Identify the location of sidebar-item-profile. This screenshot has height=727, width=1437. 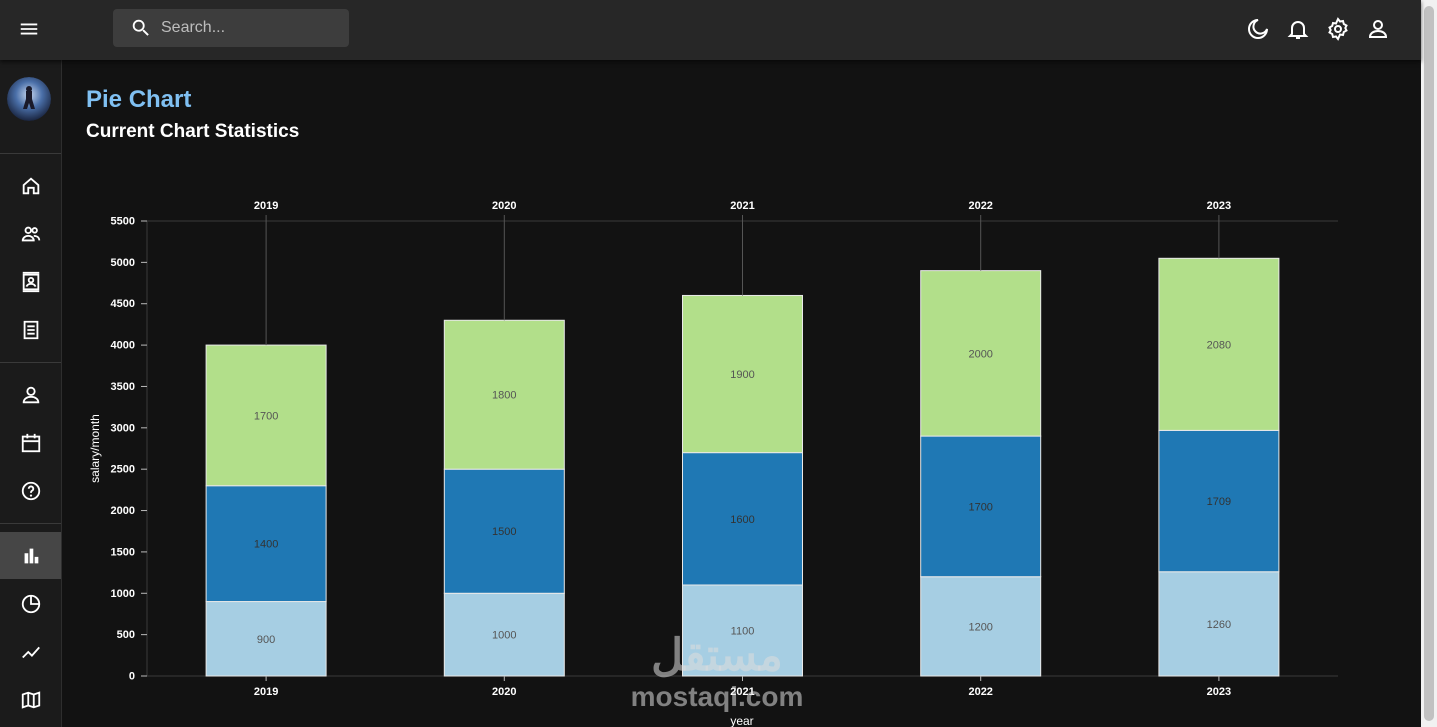
(30, 394).